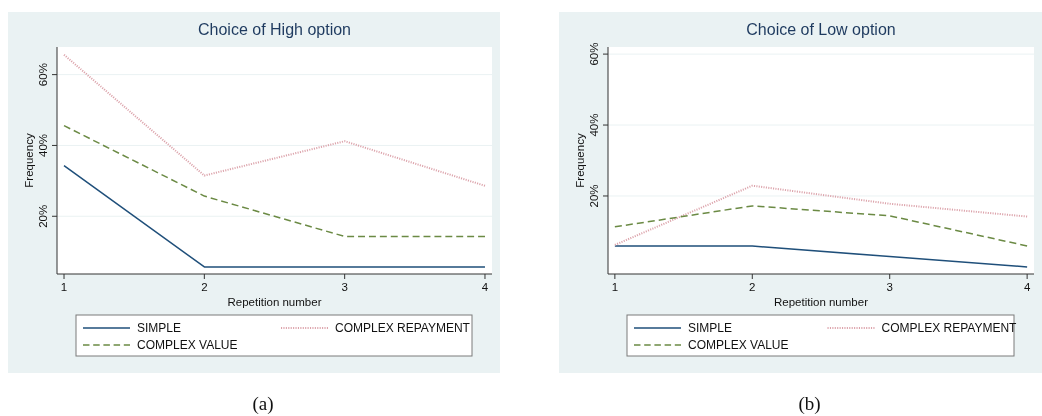  What do you see at coordinates (821, 29) in the screenshot?
I see `chart-title: Choice of Low option` at bounding box center [821, 29].